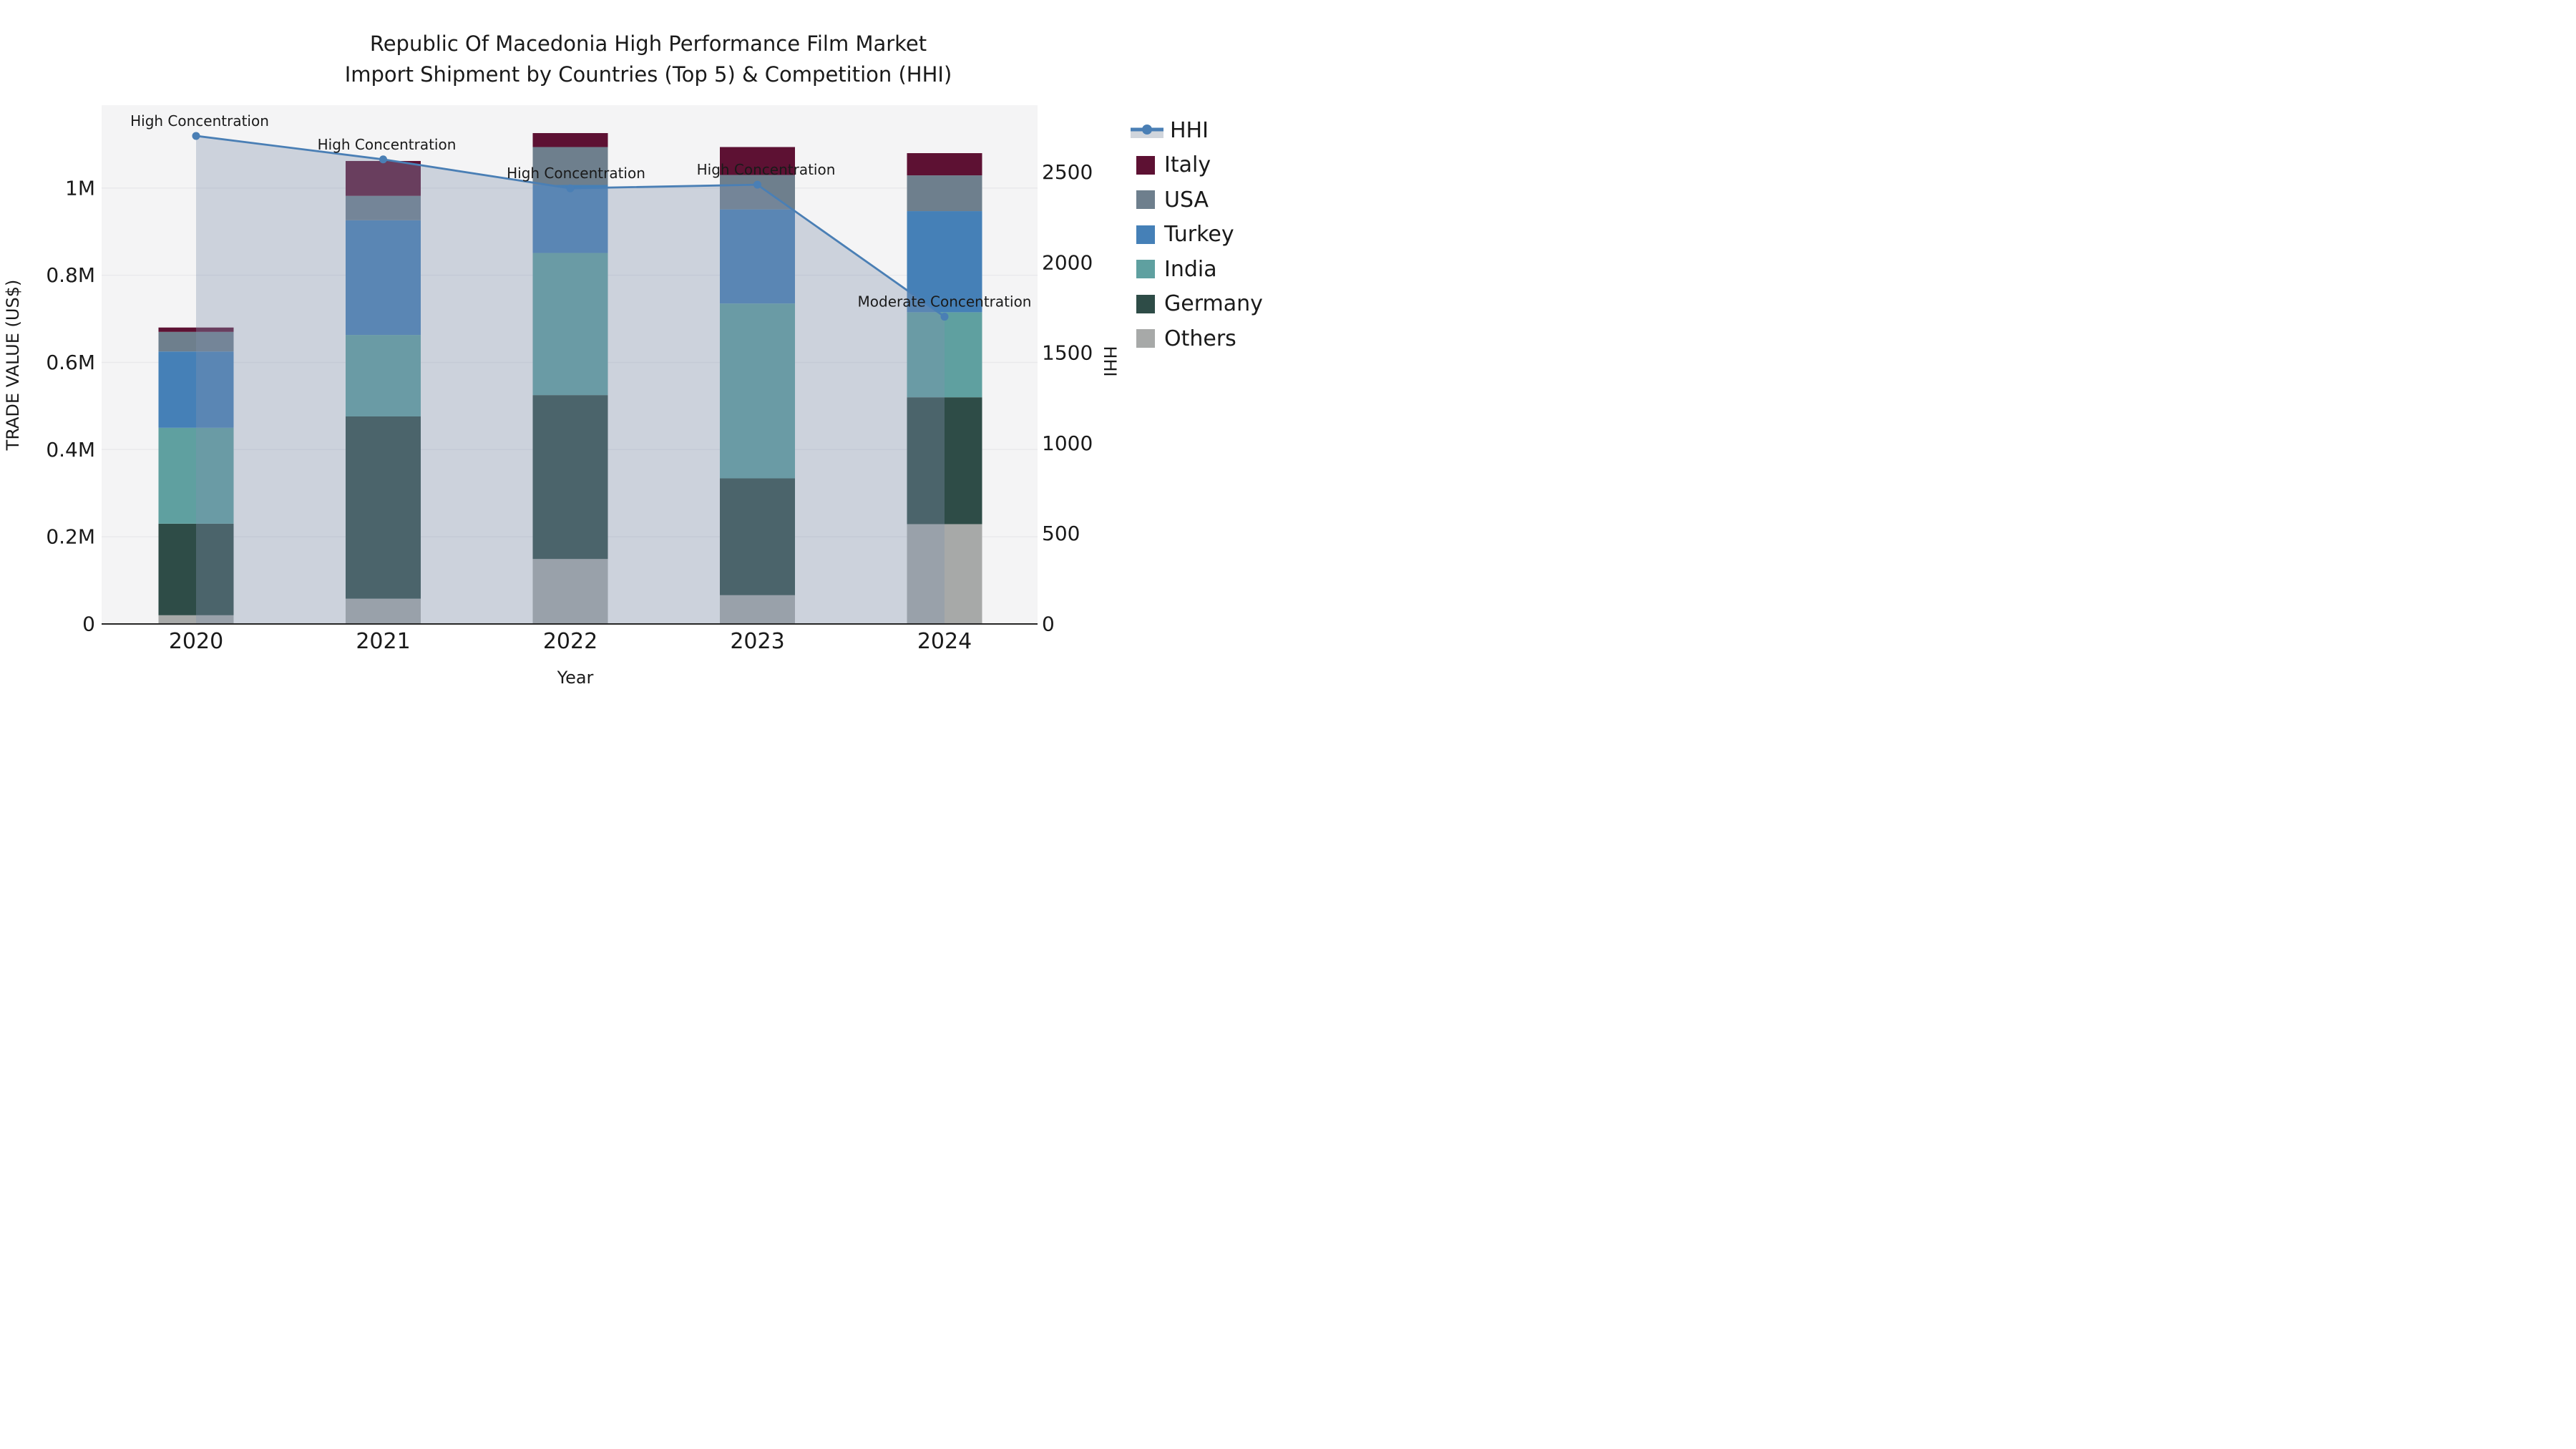 The height and width of the screenshot is (1449, 2576). What do you see at coordinates (383, 208) in the screenshot?
I see `bar-segment-usa-2021` at bounding box center [383, 208].